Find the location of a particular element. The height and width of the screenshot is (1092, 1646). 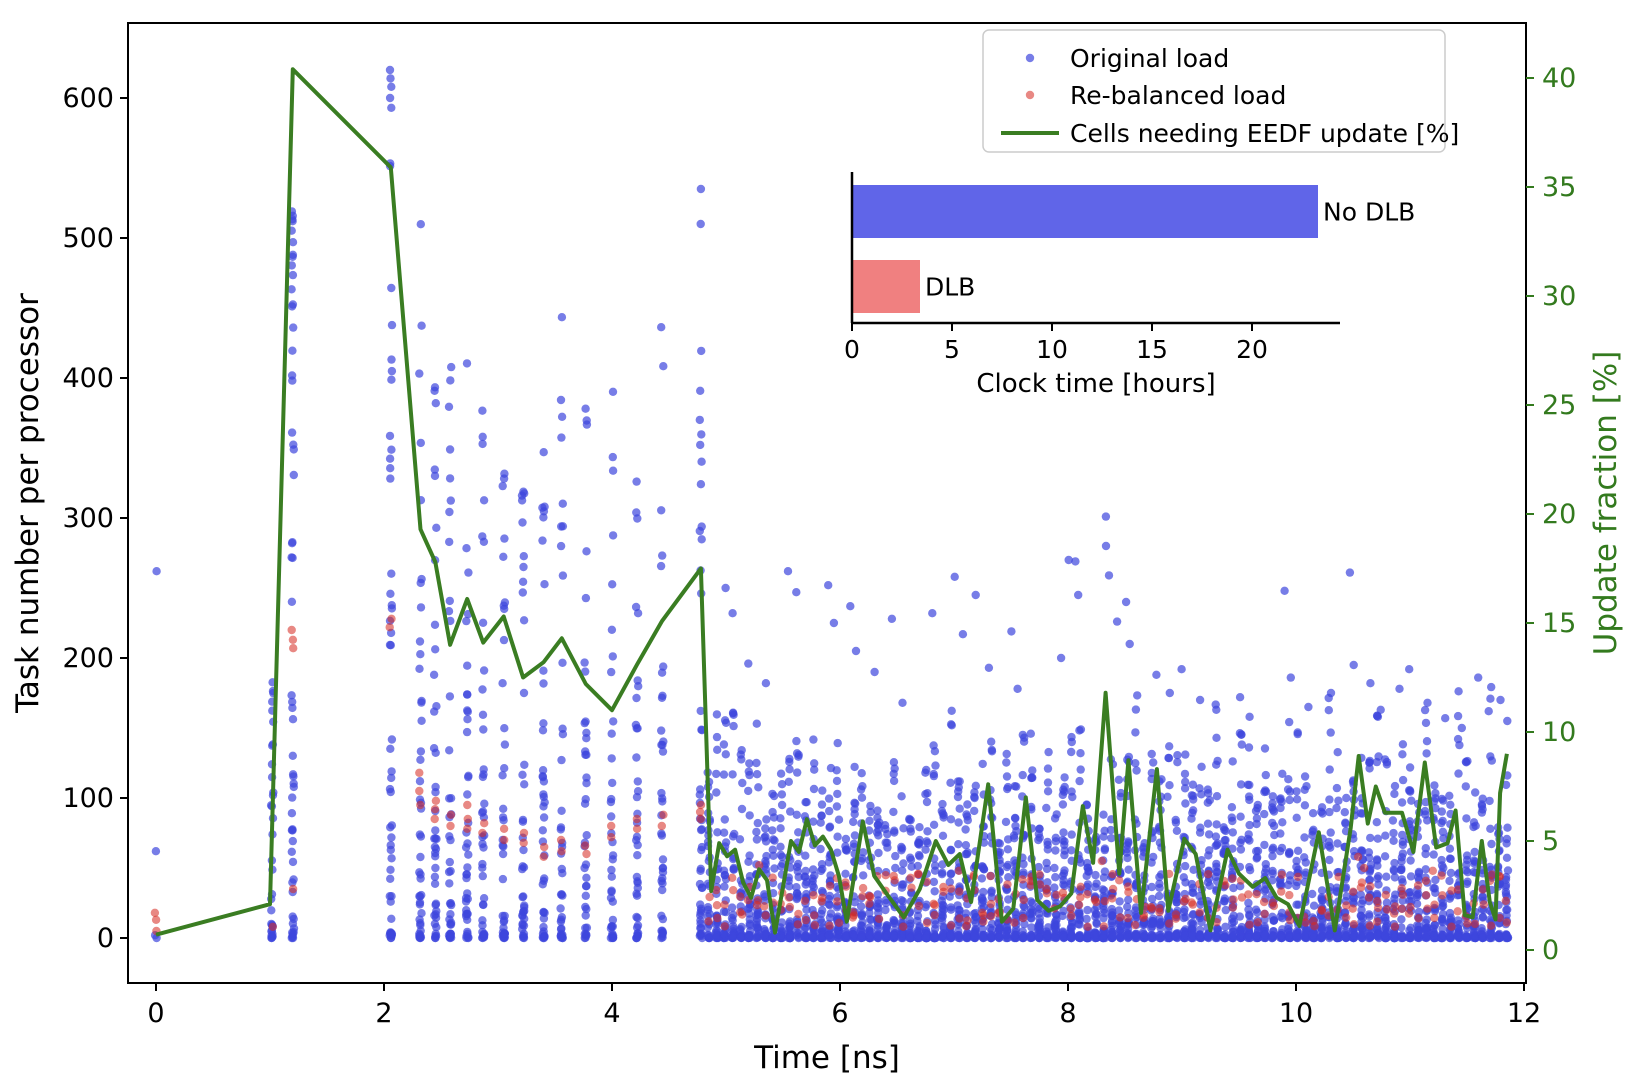

legend-marker-original-load is located at coordinates (1030, 58).